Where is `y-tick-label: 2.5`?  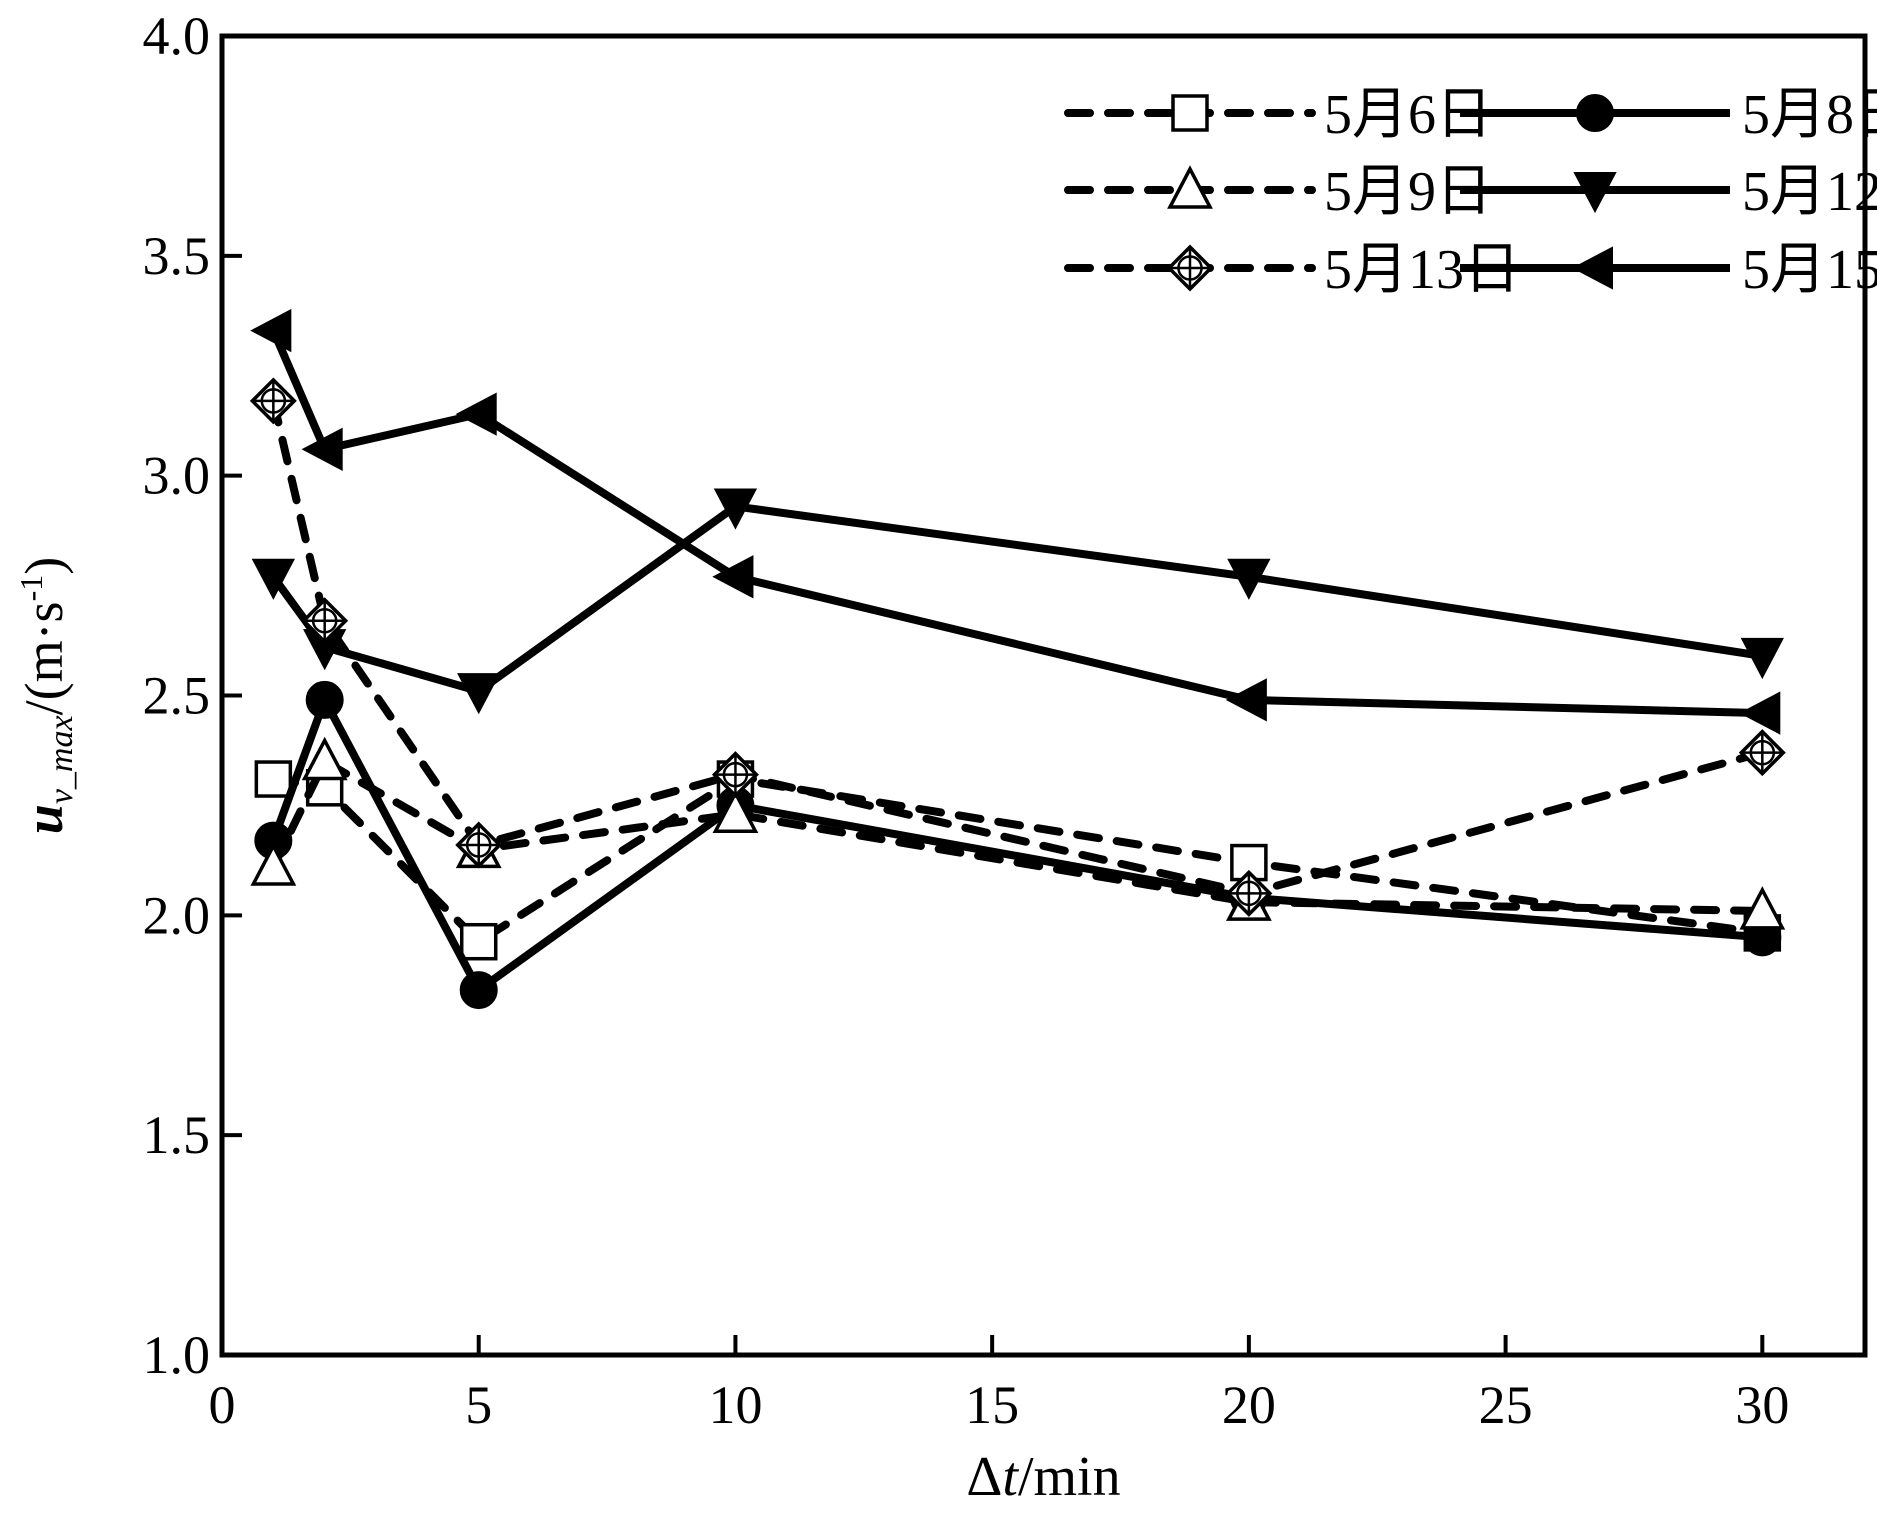 y-tick-label: 2.5 is located at coordinates (177, 696).